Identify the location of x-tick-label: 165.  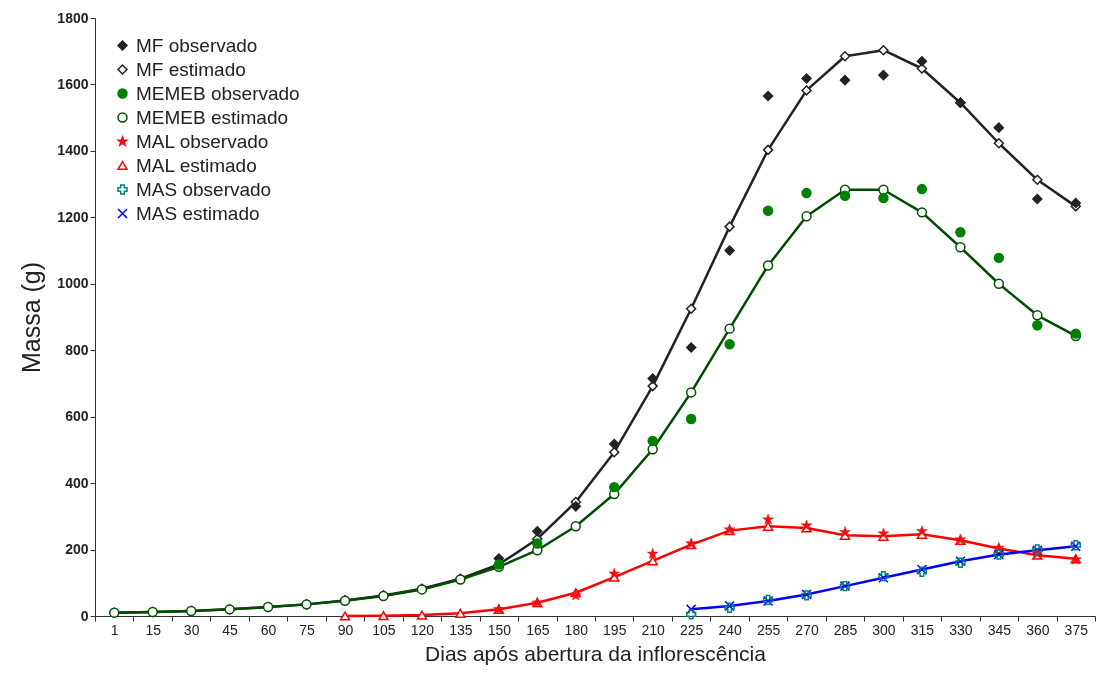
(538, 629).